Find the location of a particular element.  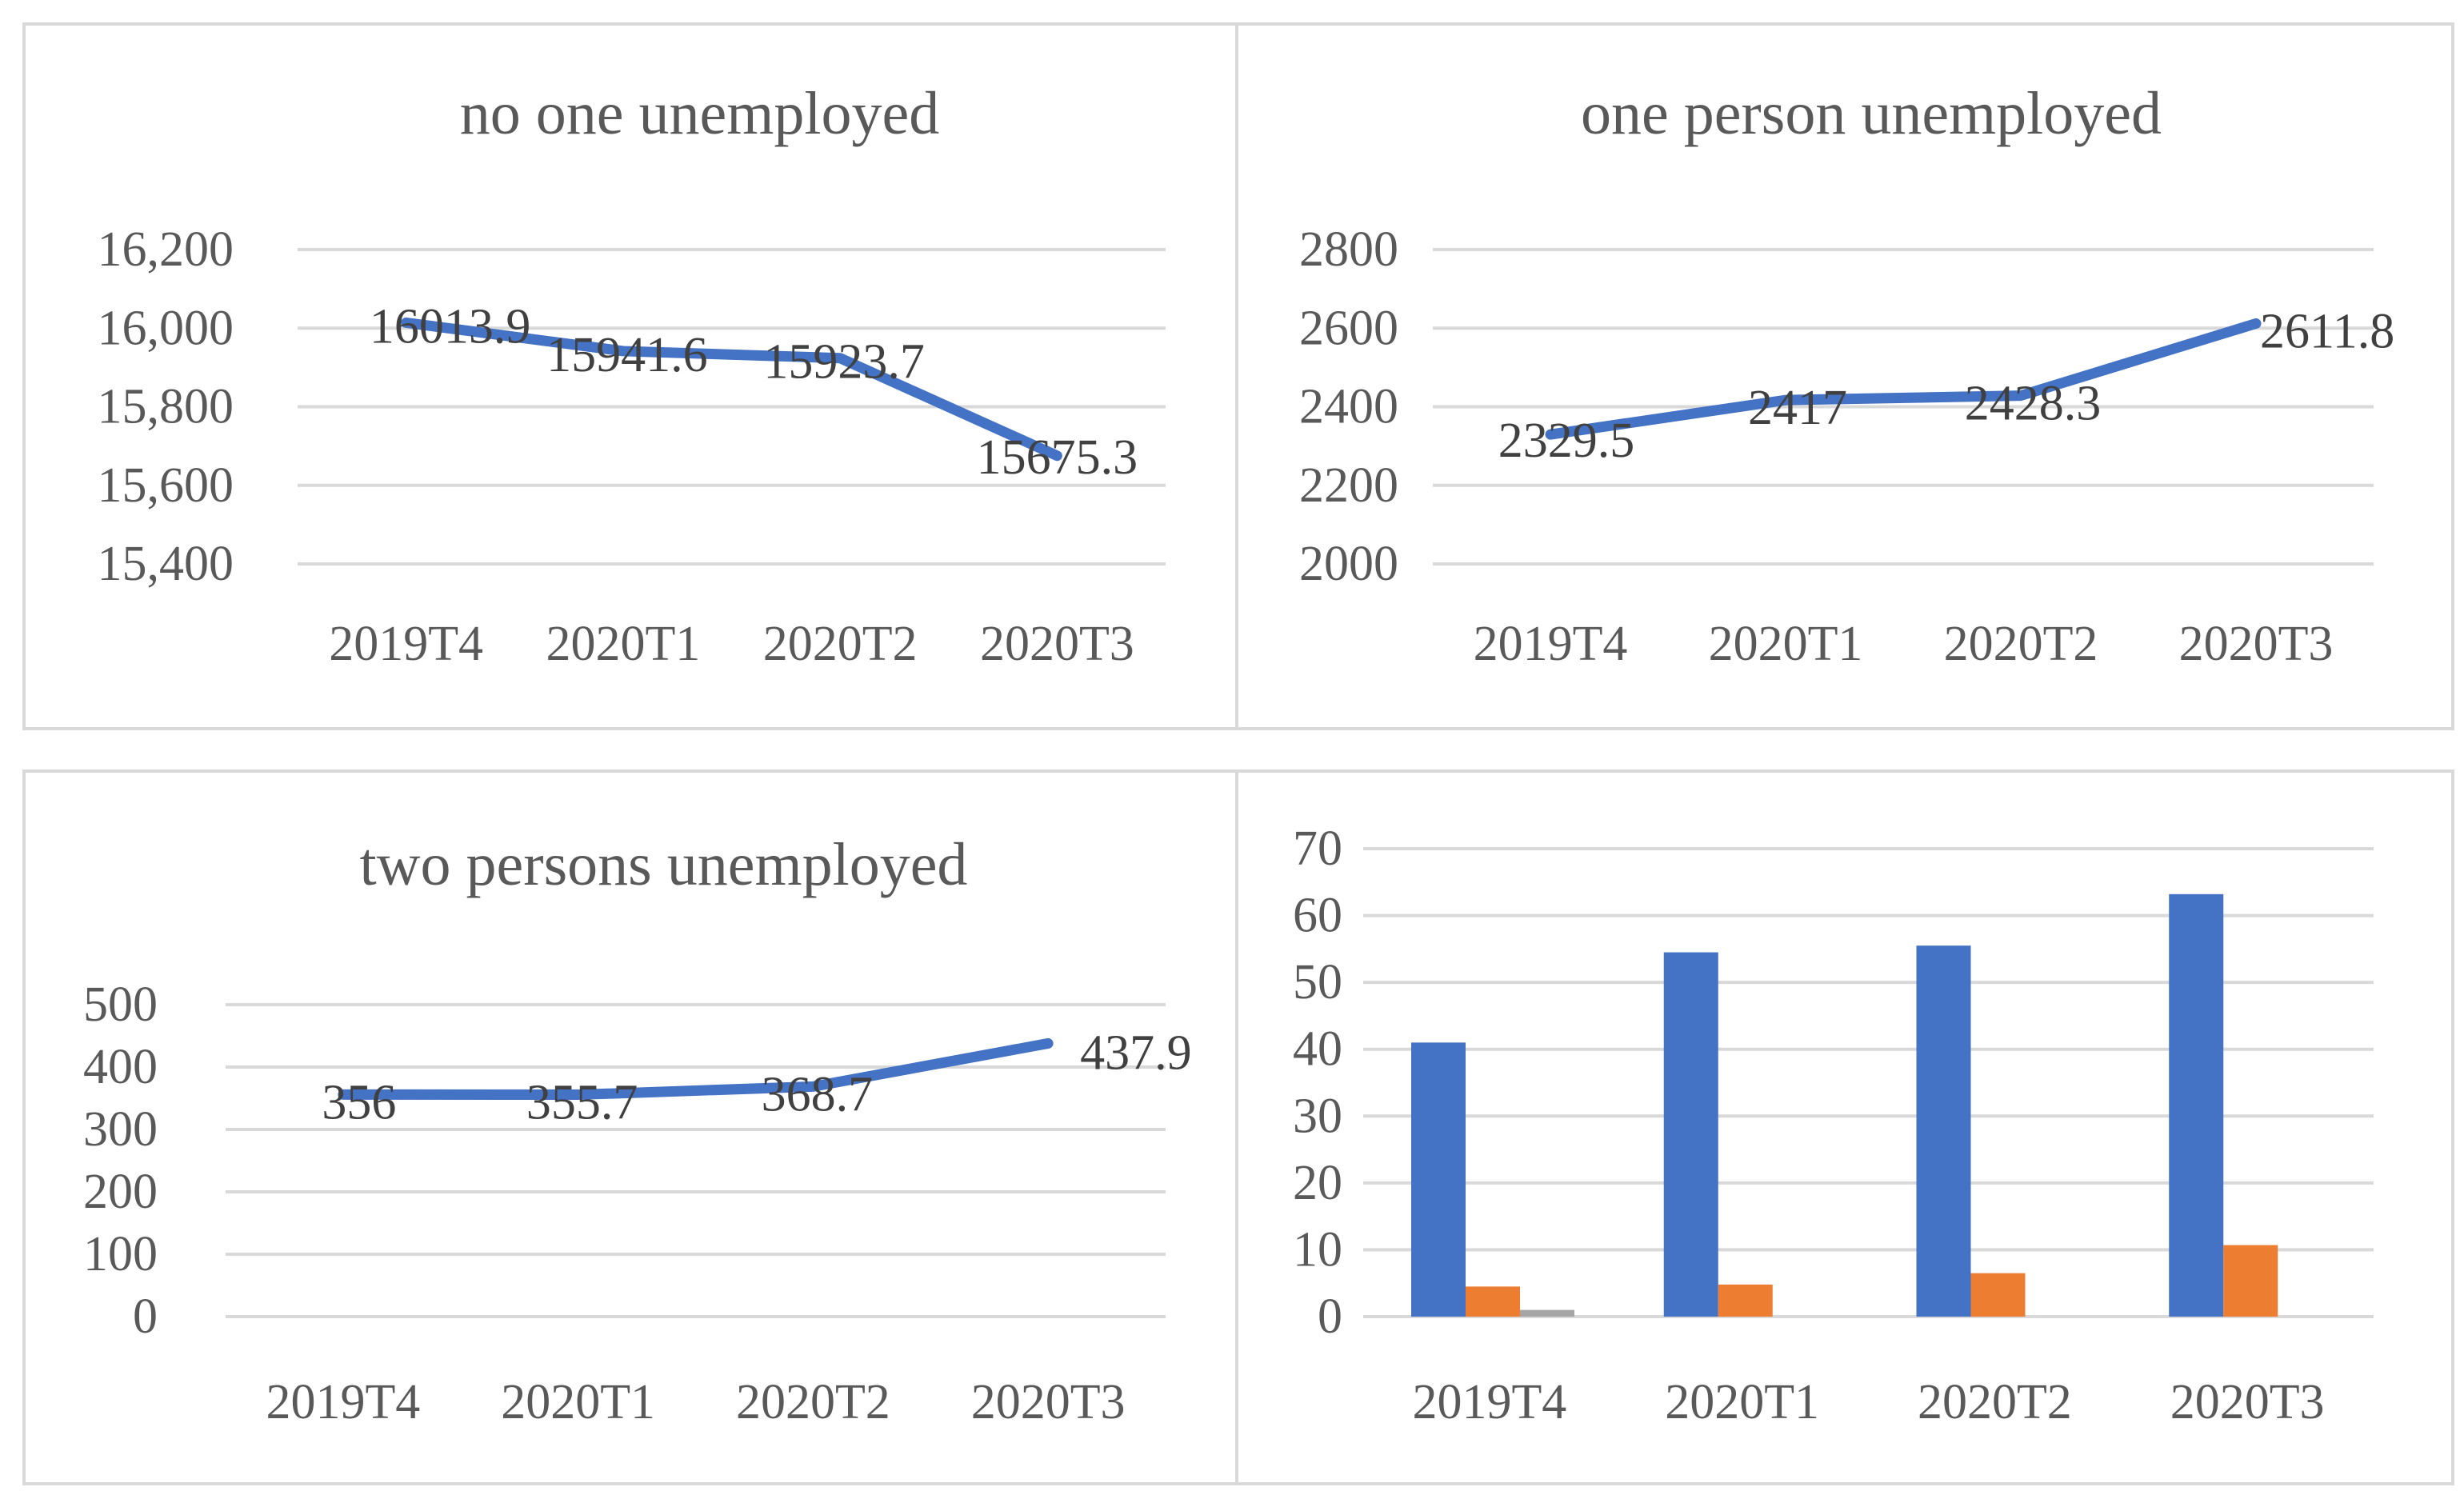

data-label: 368.7 is located at coordinates (818, 1094).